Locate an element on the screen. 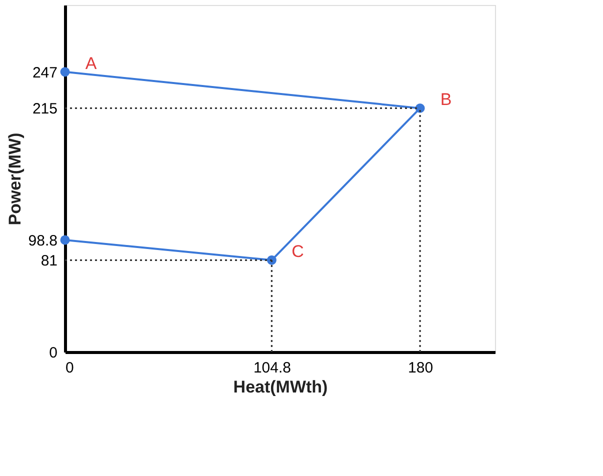 This screenshot has width=603, height=476. x-tick-label: 0 is located at coordinates (70, 368).